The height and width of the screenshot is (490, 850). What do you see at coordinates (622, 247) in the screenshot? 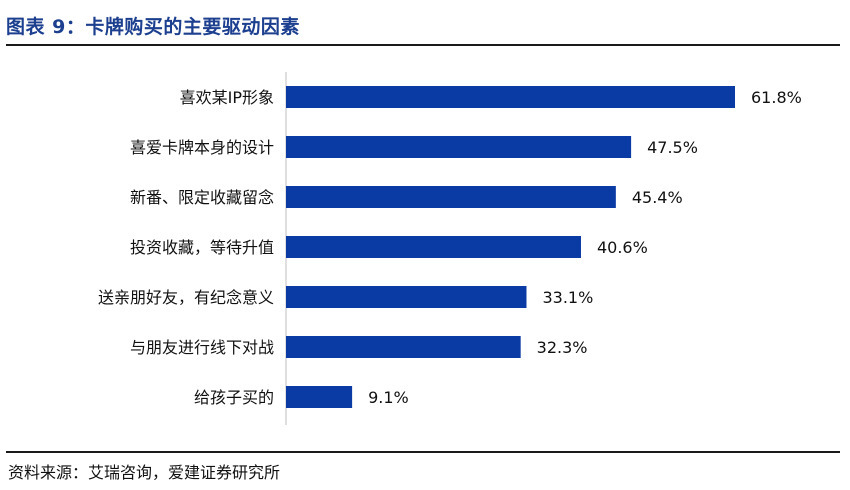
I see `value-label: 40.6%` at bounding box center [622, 247].